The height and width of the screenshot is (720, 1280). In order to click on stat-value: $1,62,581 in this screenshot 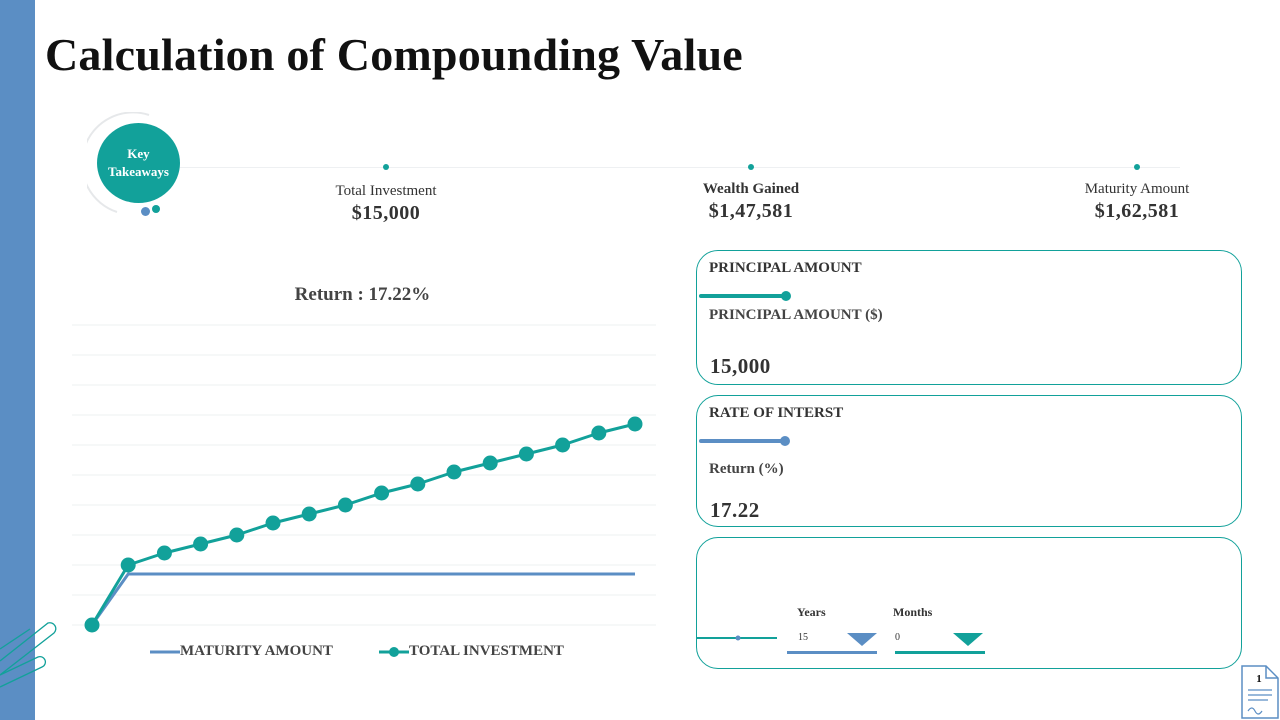, I will do `click(1137, 211)`.